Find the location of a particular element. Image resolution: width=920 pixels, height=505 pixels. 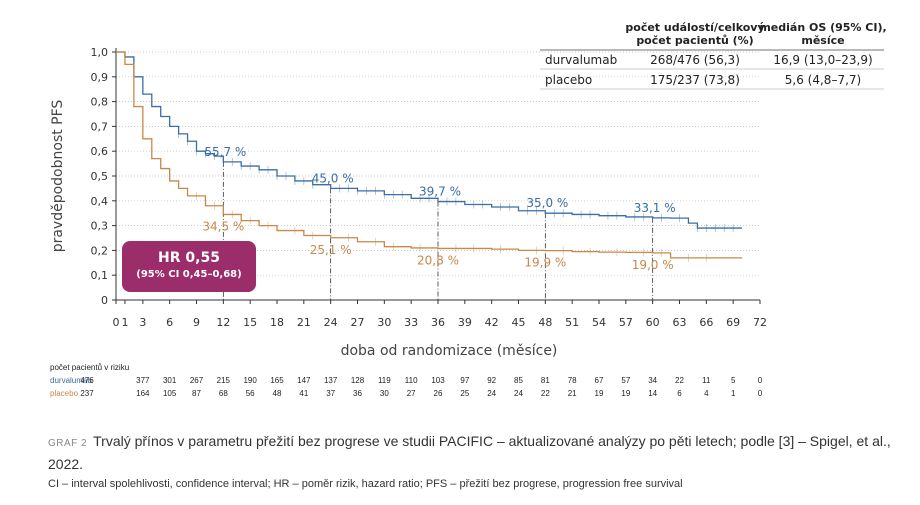

table-row-label-placebo: placebo is located at coordinates (568, 80).